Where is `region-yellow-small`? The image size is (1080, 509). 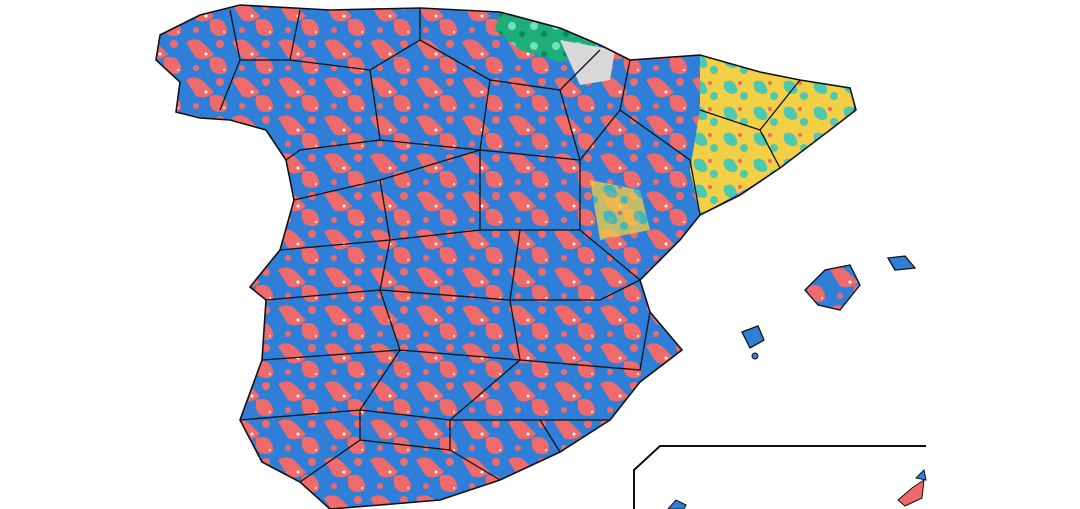
region-yellow-small is located at coordinates (620, 210).